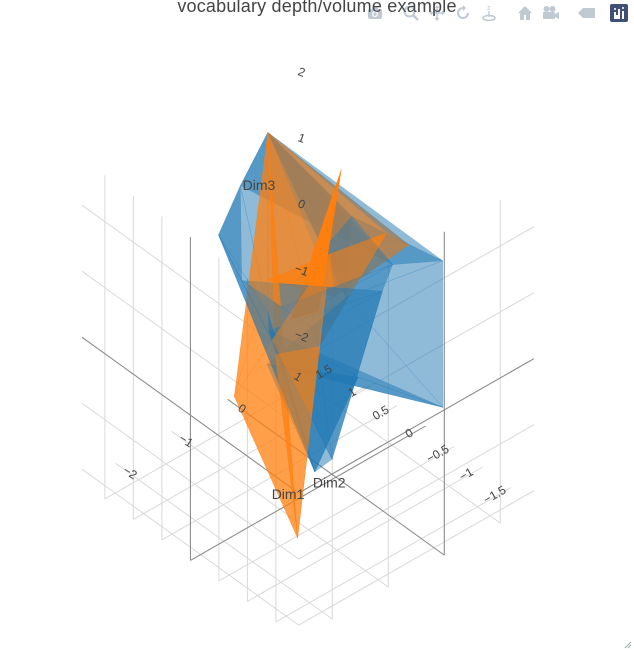 Image resolution: width=634 pixels, height=651 pixels. I want to click on pan-icon, so click(437, 13).